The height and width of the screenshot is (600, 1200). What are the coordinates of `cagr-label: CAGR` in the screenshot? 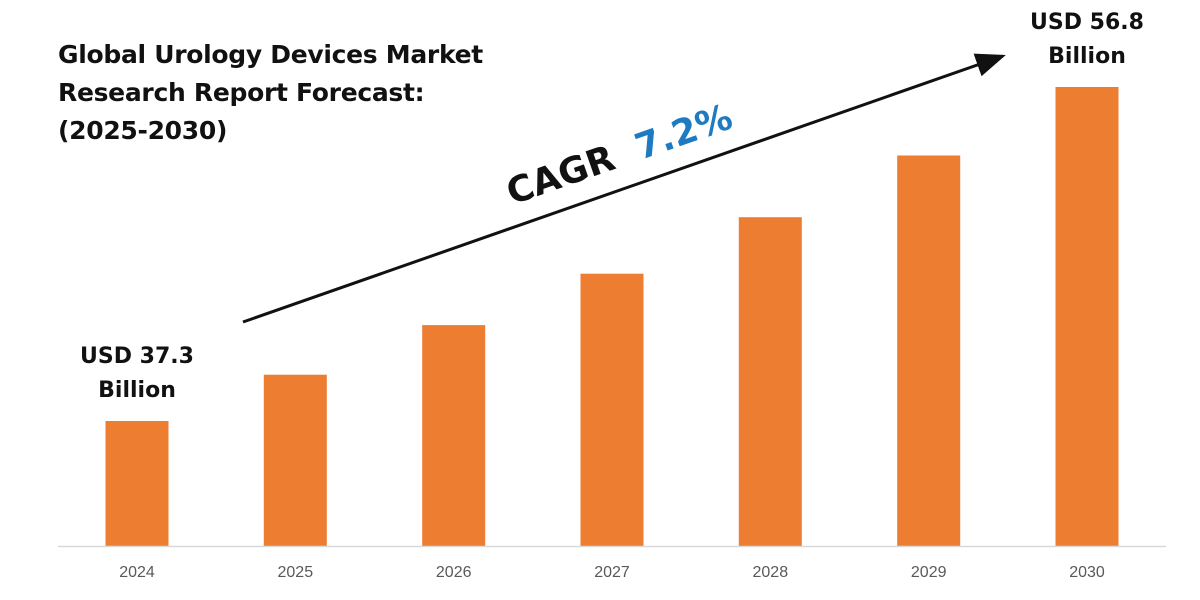 It's located at (560, 176).